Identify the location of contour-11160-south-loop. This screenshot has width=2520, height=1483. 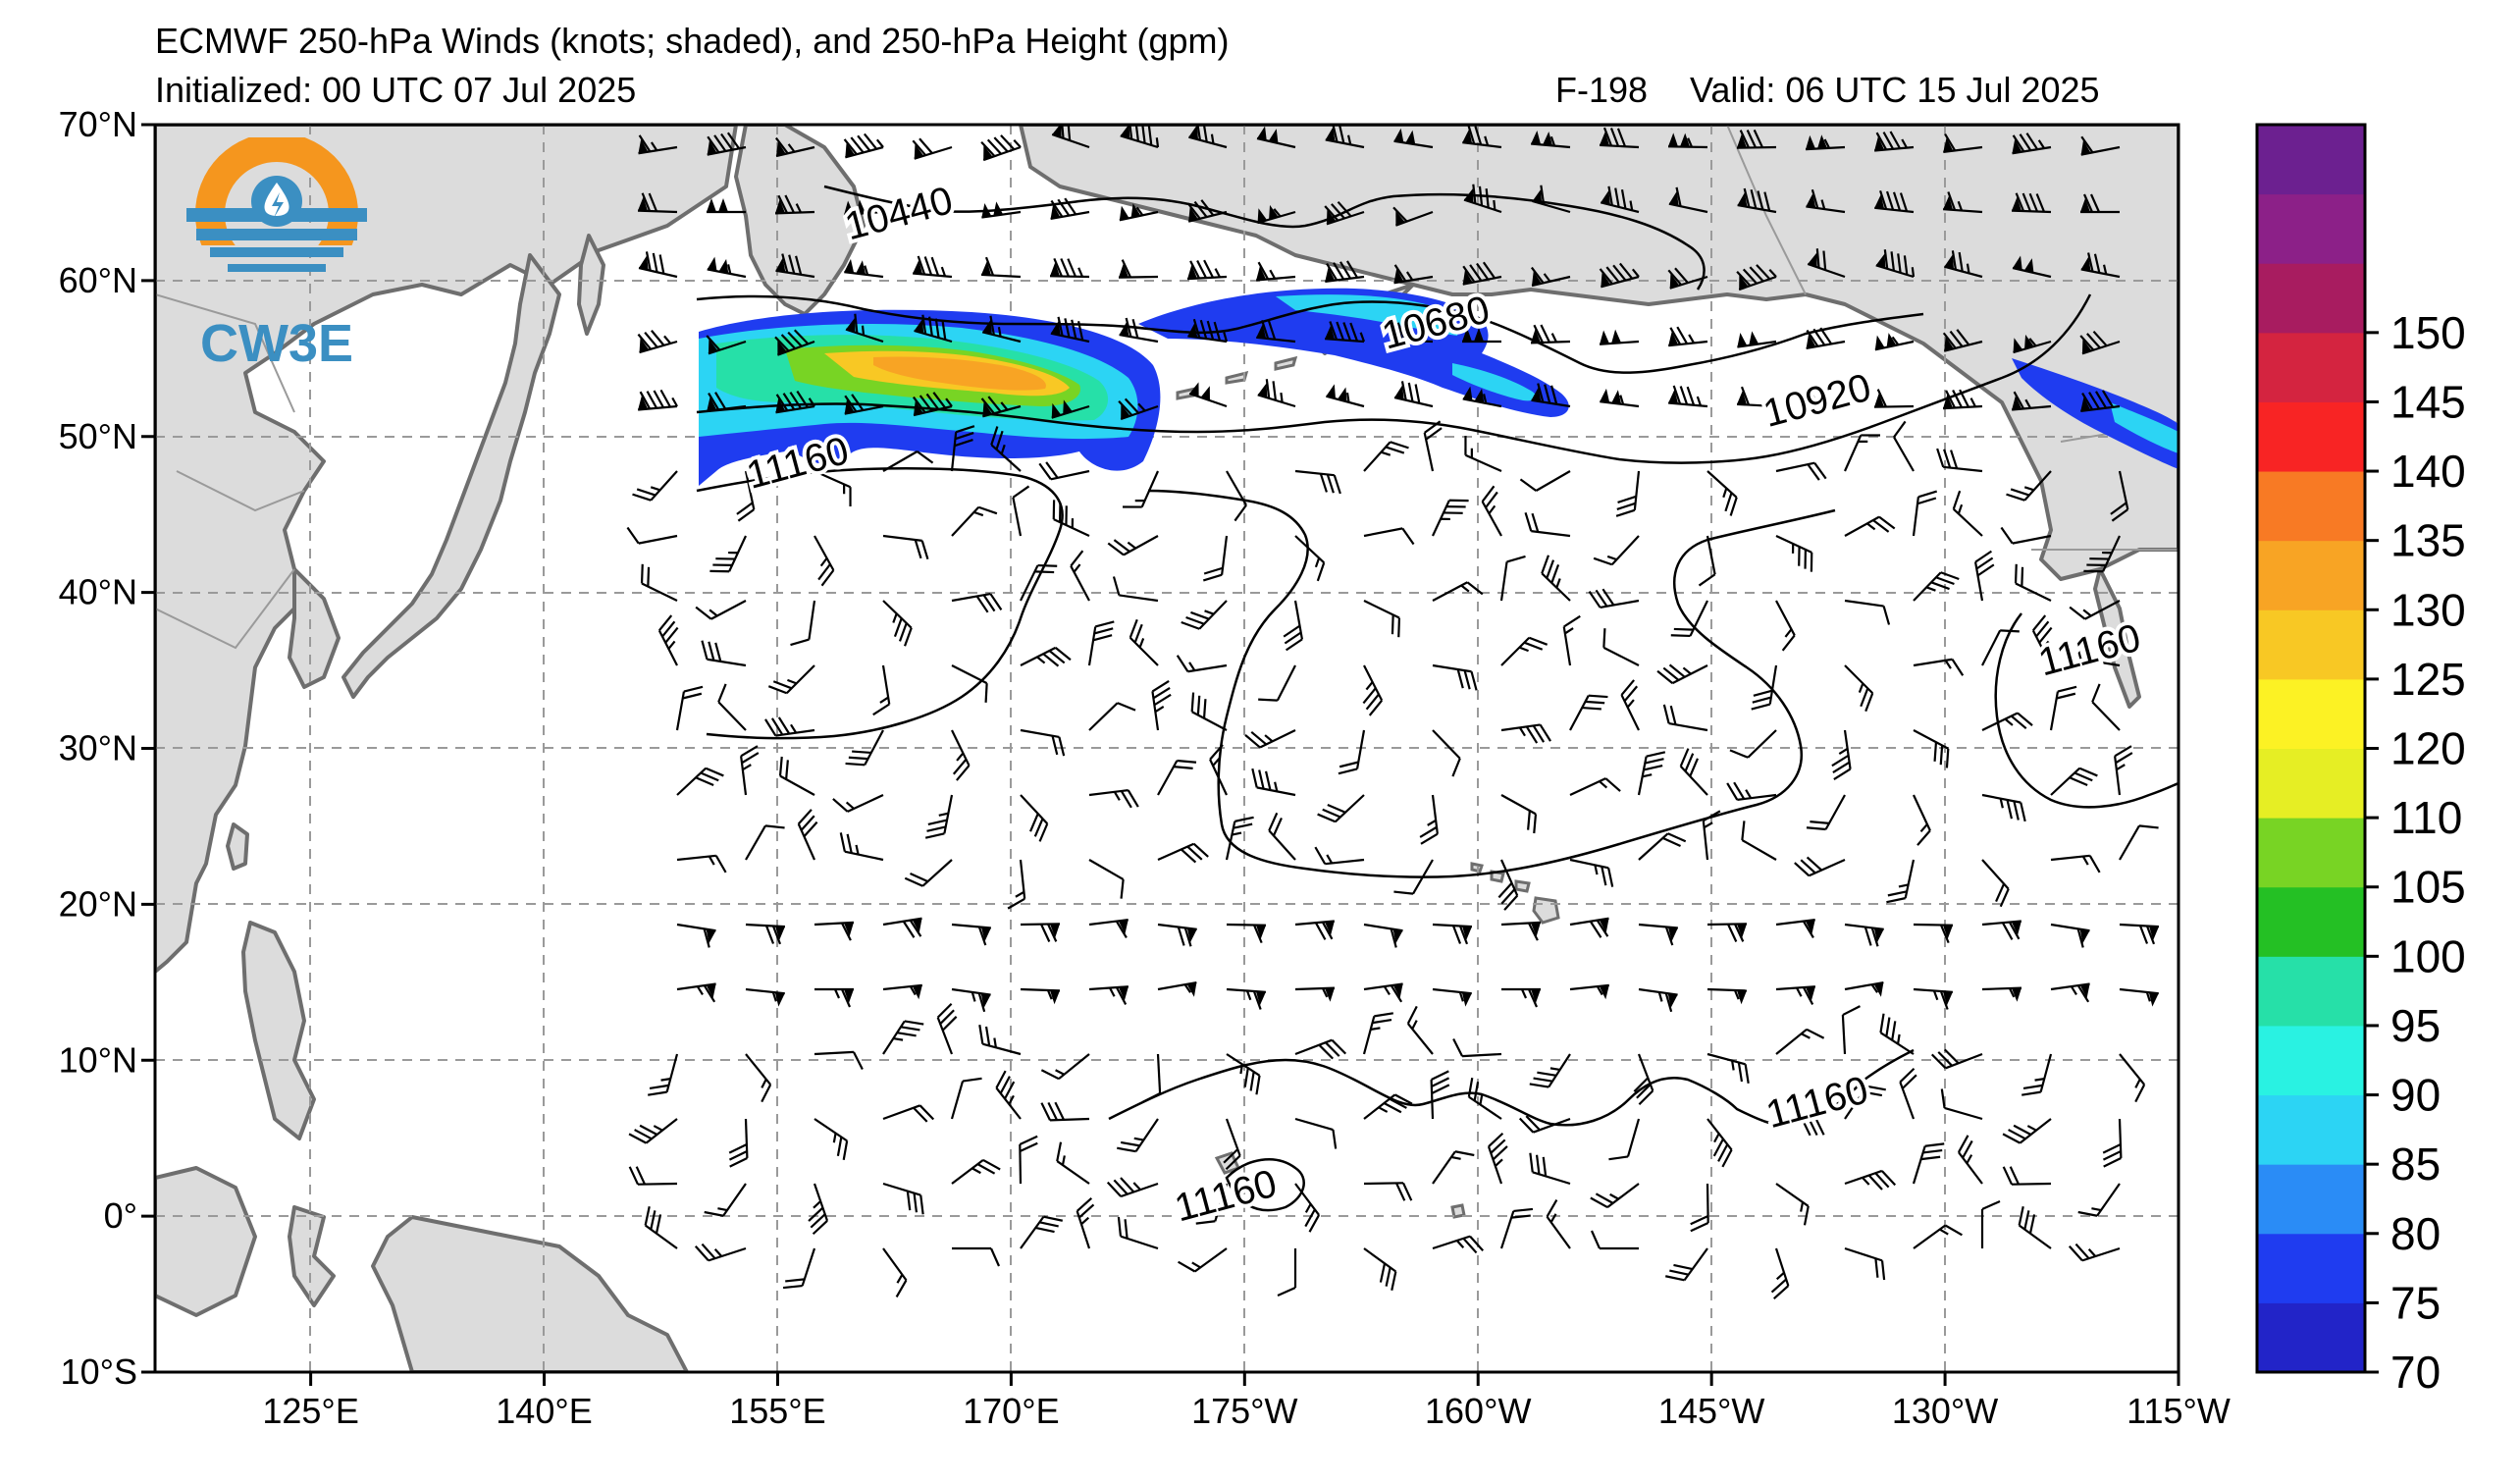
(1265, 1185).